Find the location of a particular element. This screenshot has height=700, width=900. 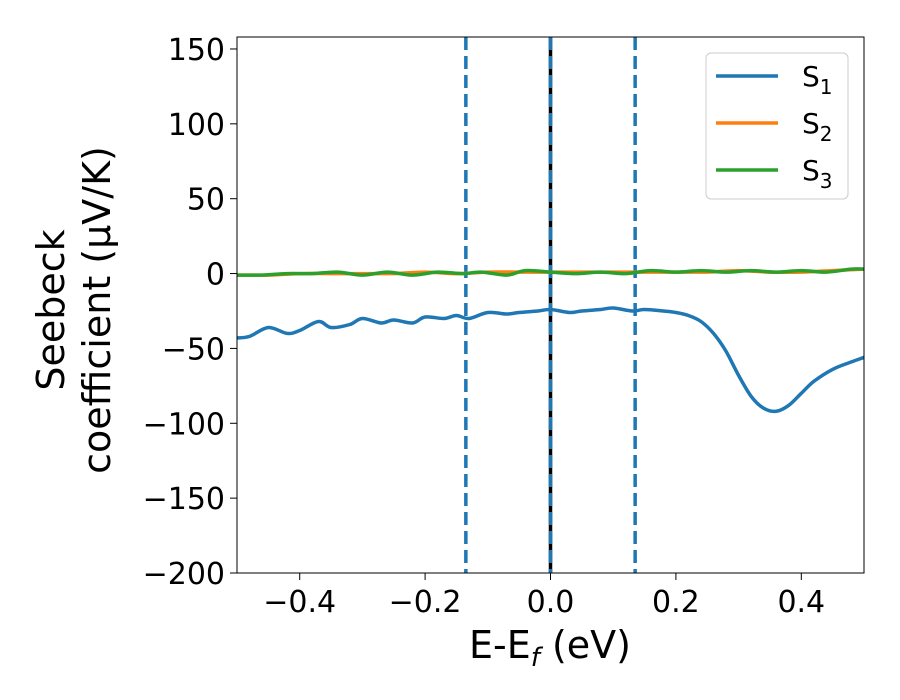

legend: S1 S2 S3 is located at coordinates (777, 126).